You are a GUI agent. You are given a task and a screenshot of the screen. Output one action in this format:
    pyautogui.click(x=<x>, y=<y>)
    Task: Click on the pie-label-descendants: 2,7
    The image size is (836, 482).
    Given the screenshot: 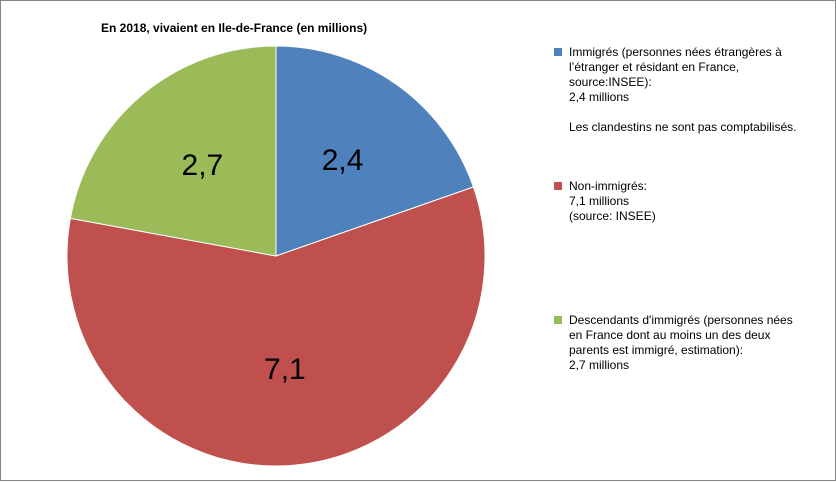 What is the action you would take?
    pyautogui.click(x=203, y=165)
    